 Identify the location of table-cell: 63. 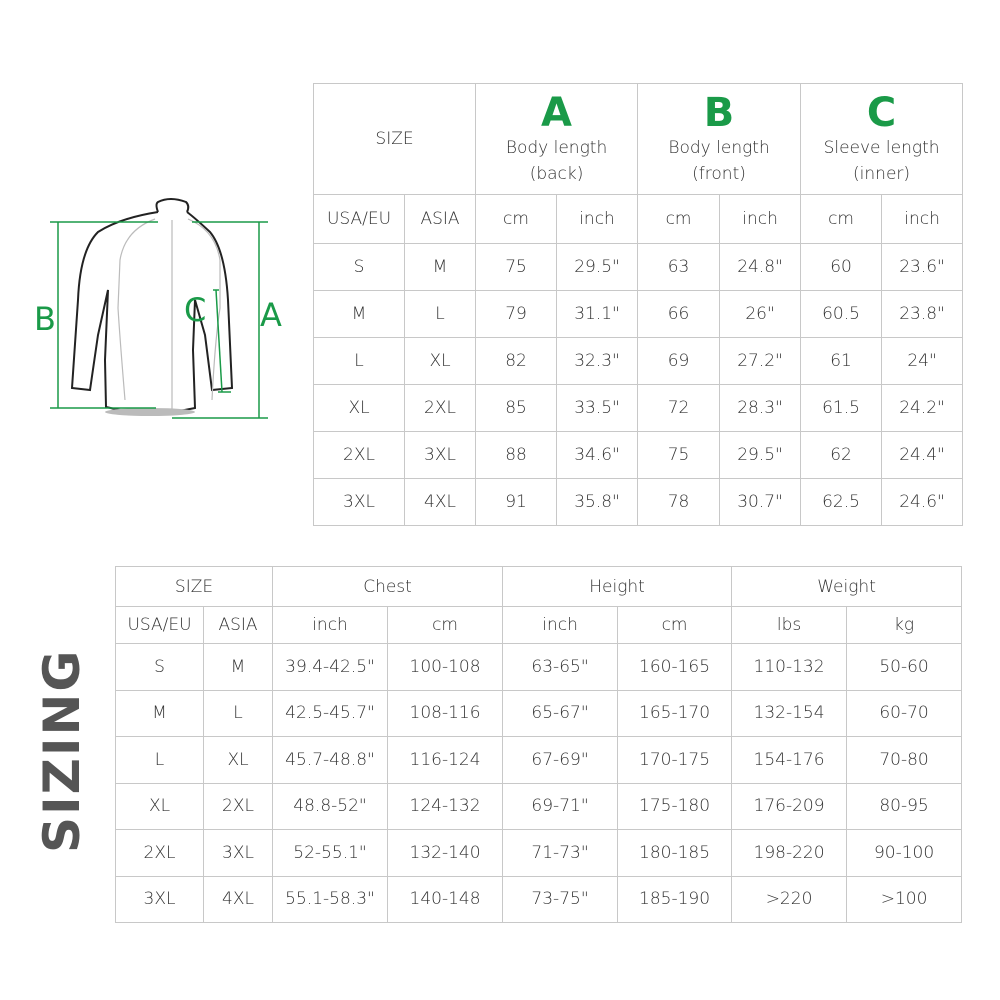
(679, 267).